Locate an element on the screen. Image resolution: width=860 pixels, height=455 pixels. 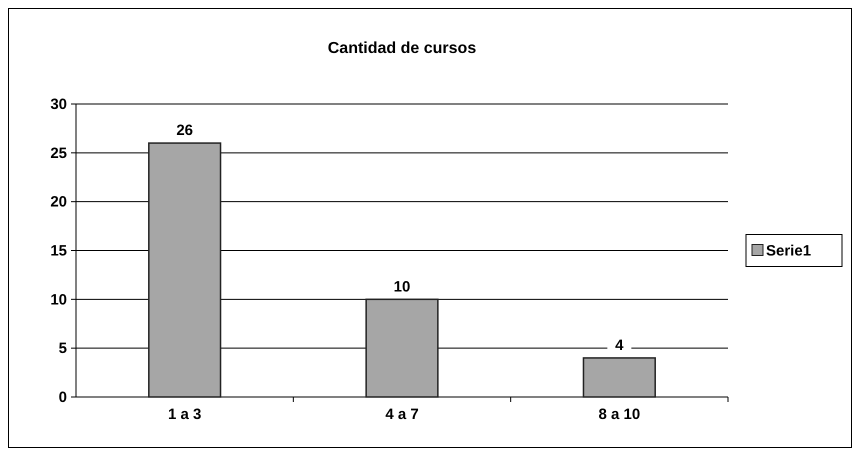
y-tick-label: 30 is located at coordinates (58, 104).